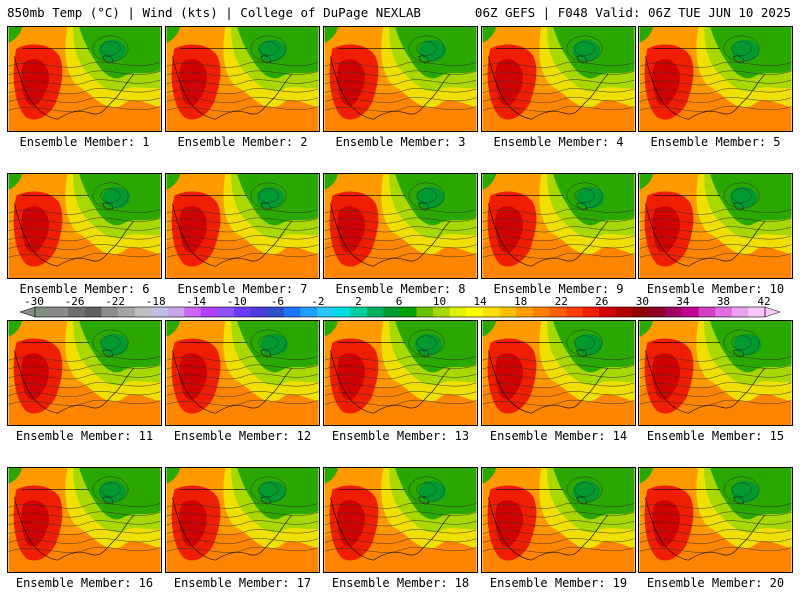 This screenshot has height=600, width=800. I want to click on colorbar-tick-label: 14, so click(480, 301).